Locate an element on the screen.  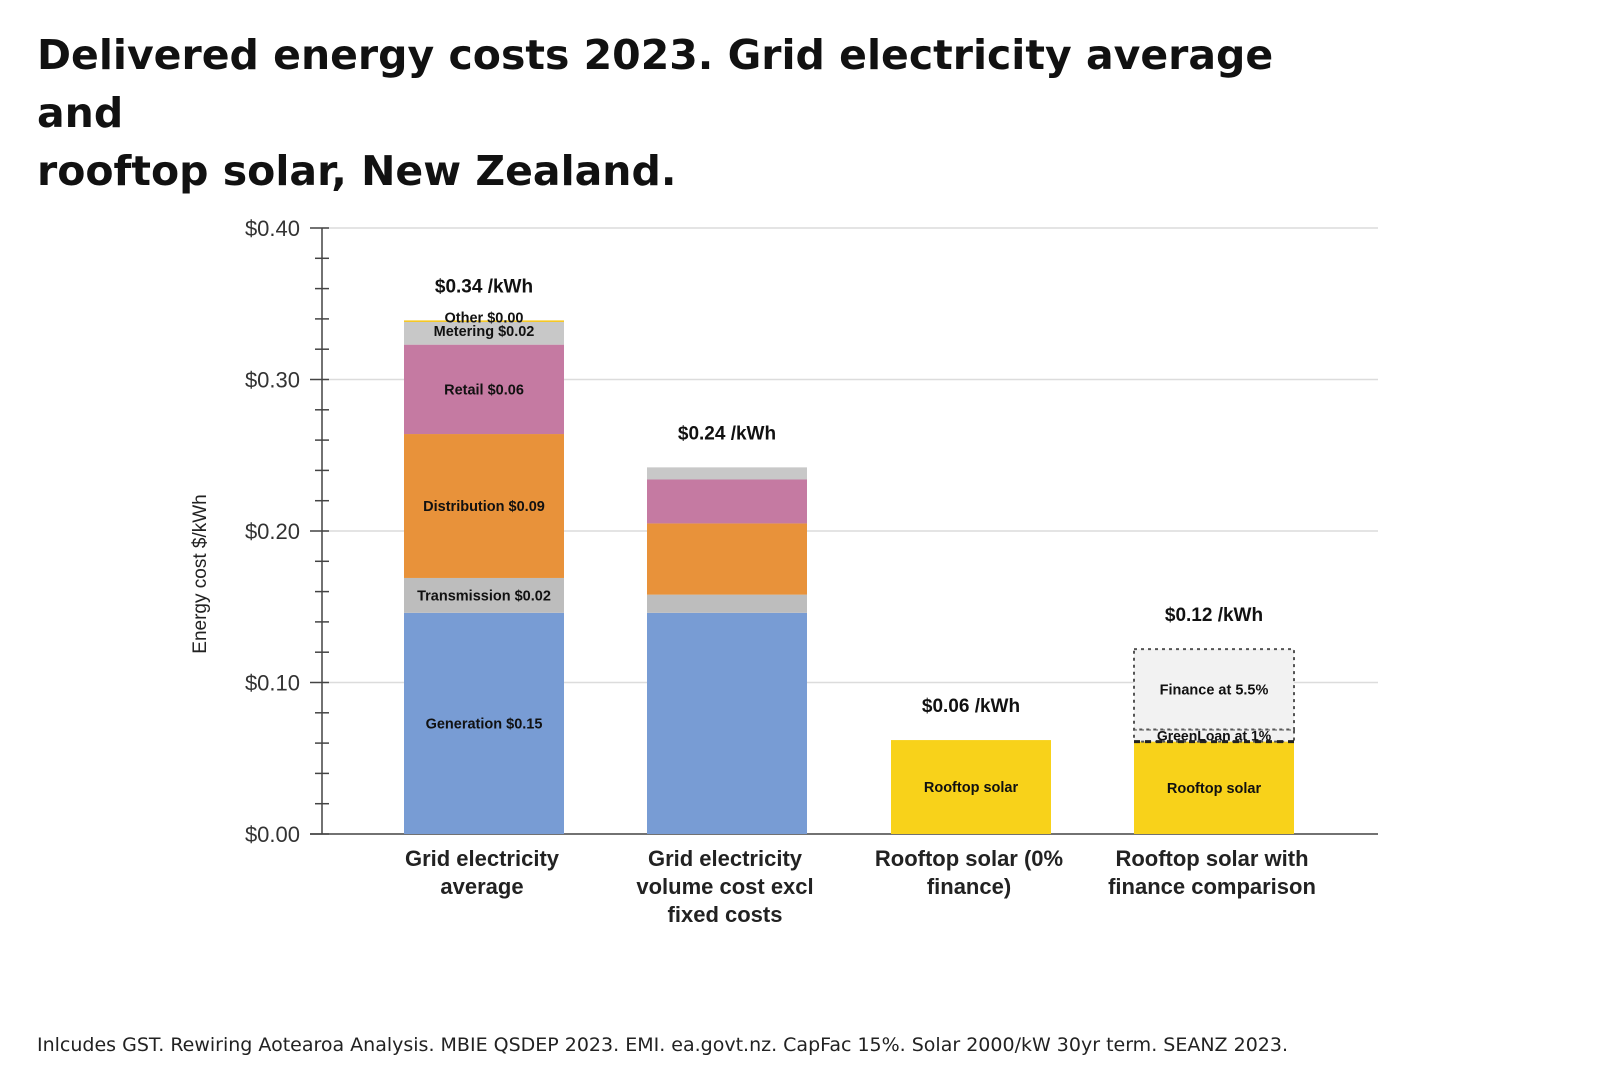
y-tick-label: $0.30 is located at coordinates (272, 380).